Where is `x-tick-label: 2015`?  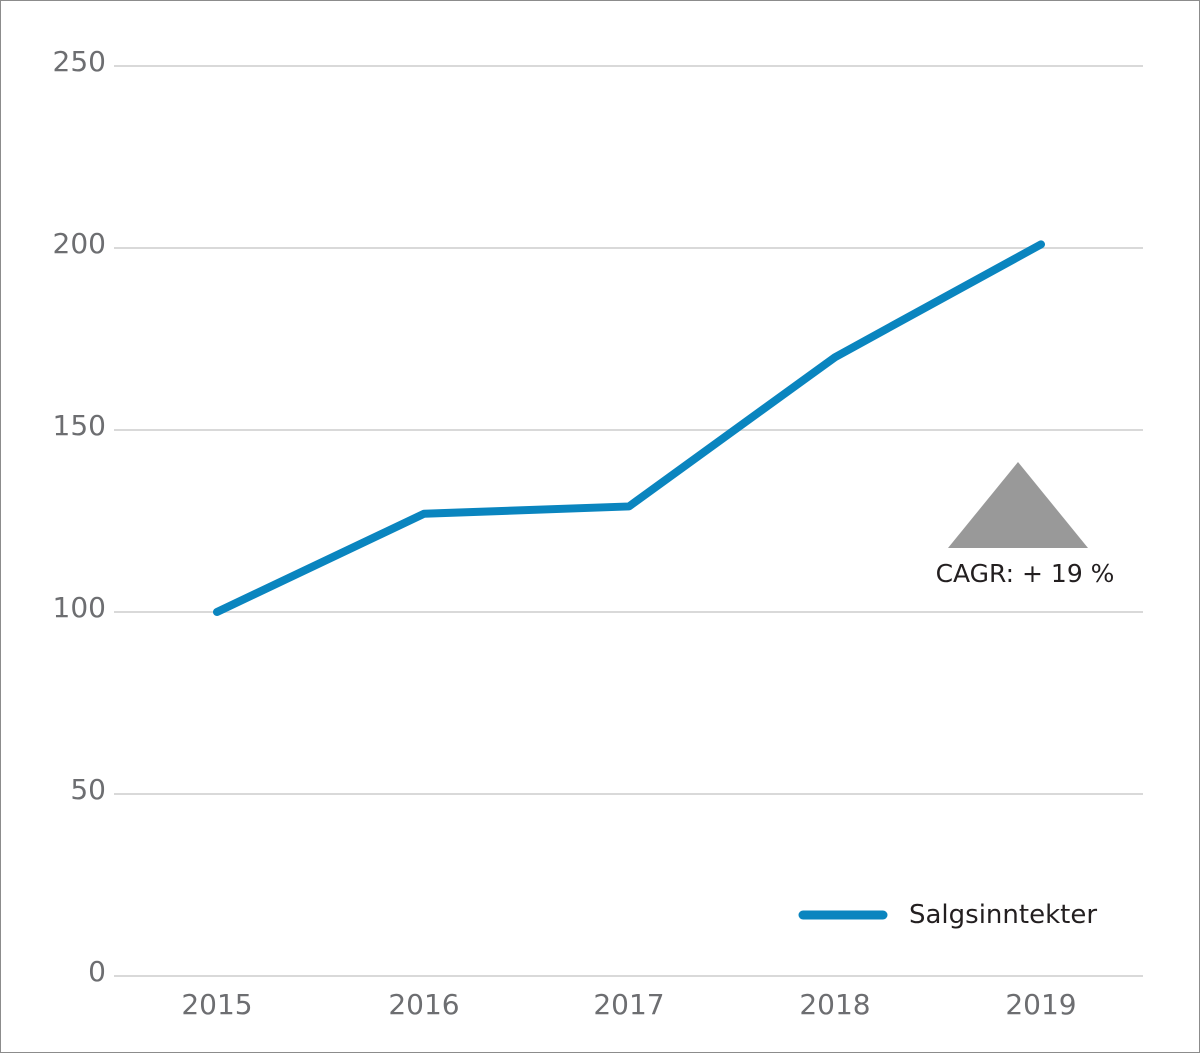 x-tick-label: 2015 is located at coordinates (216, 1004).